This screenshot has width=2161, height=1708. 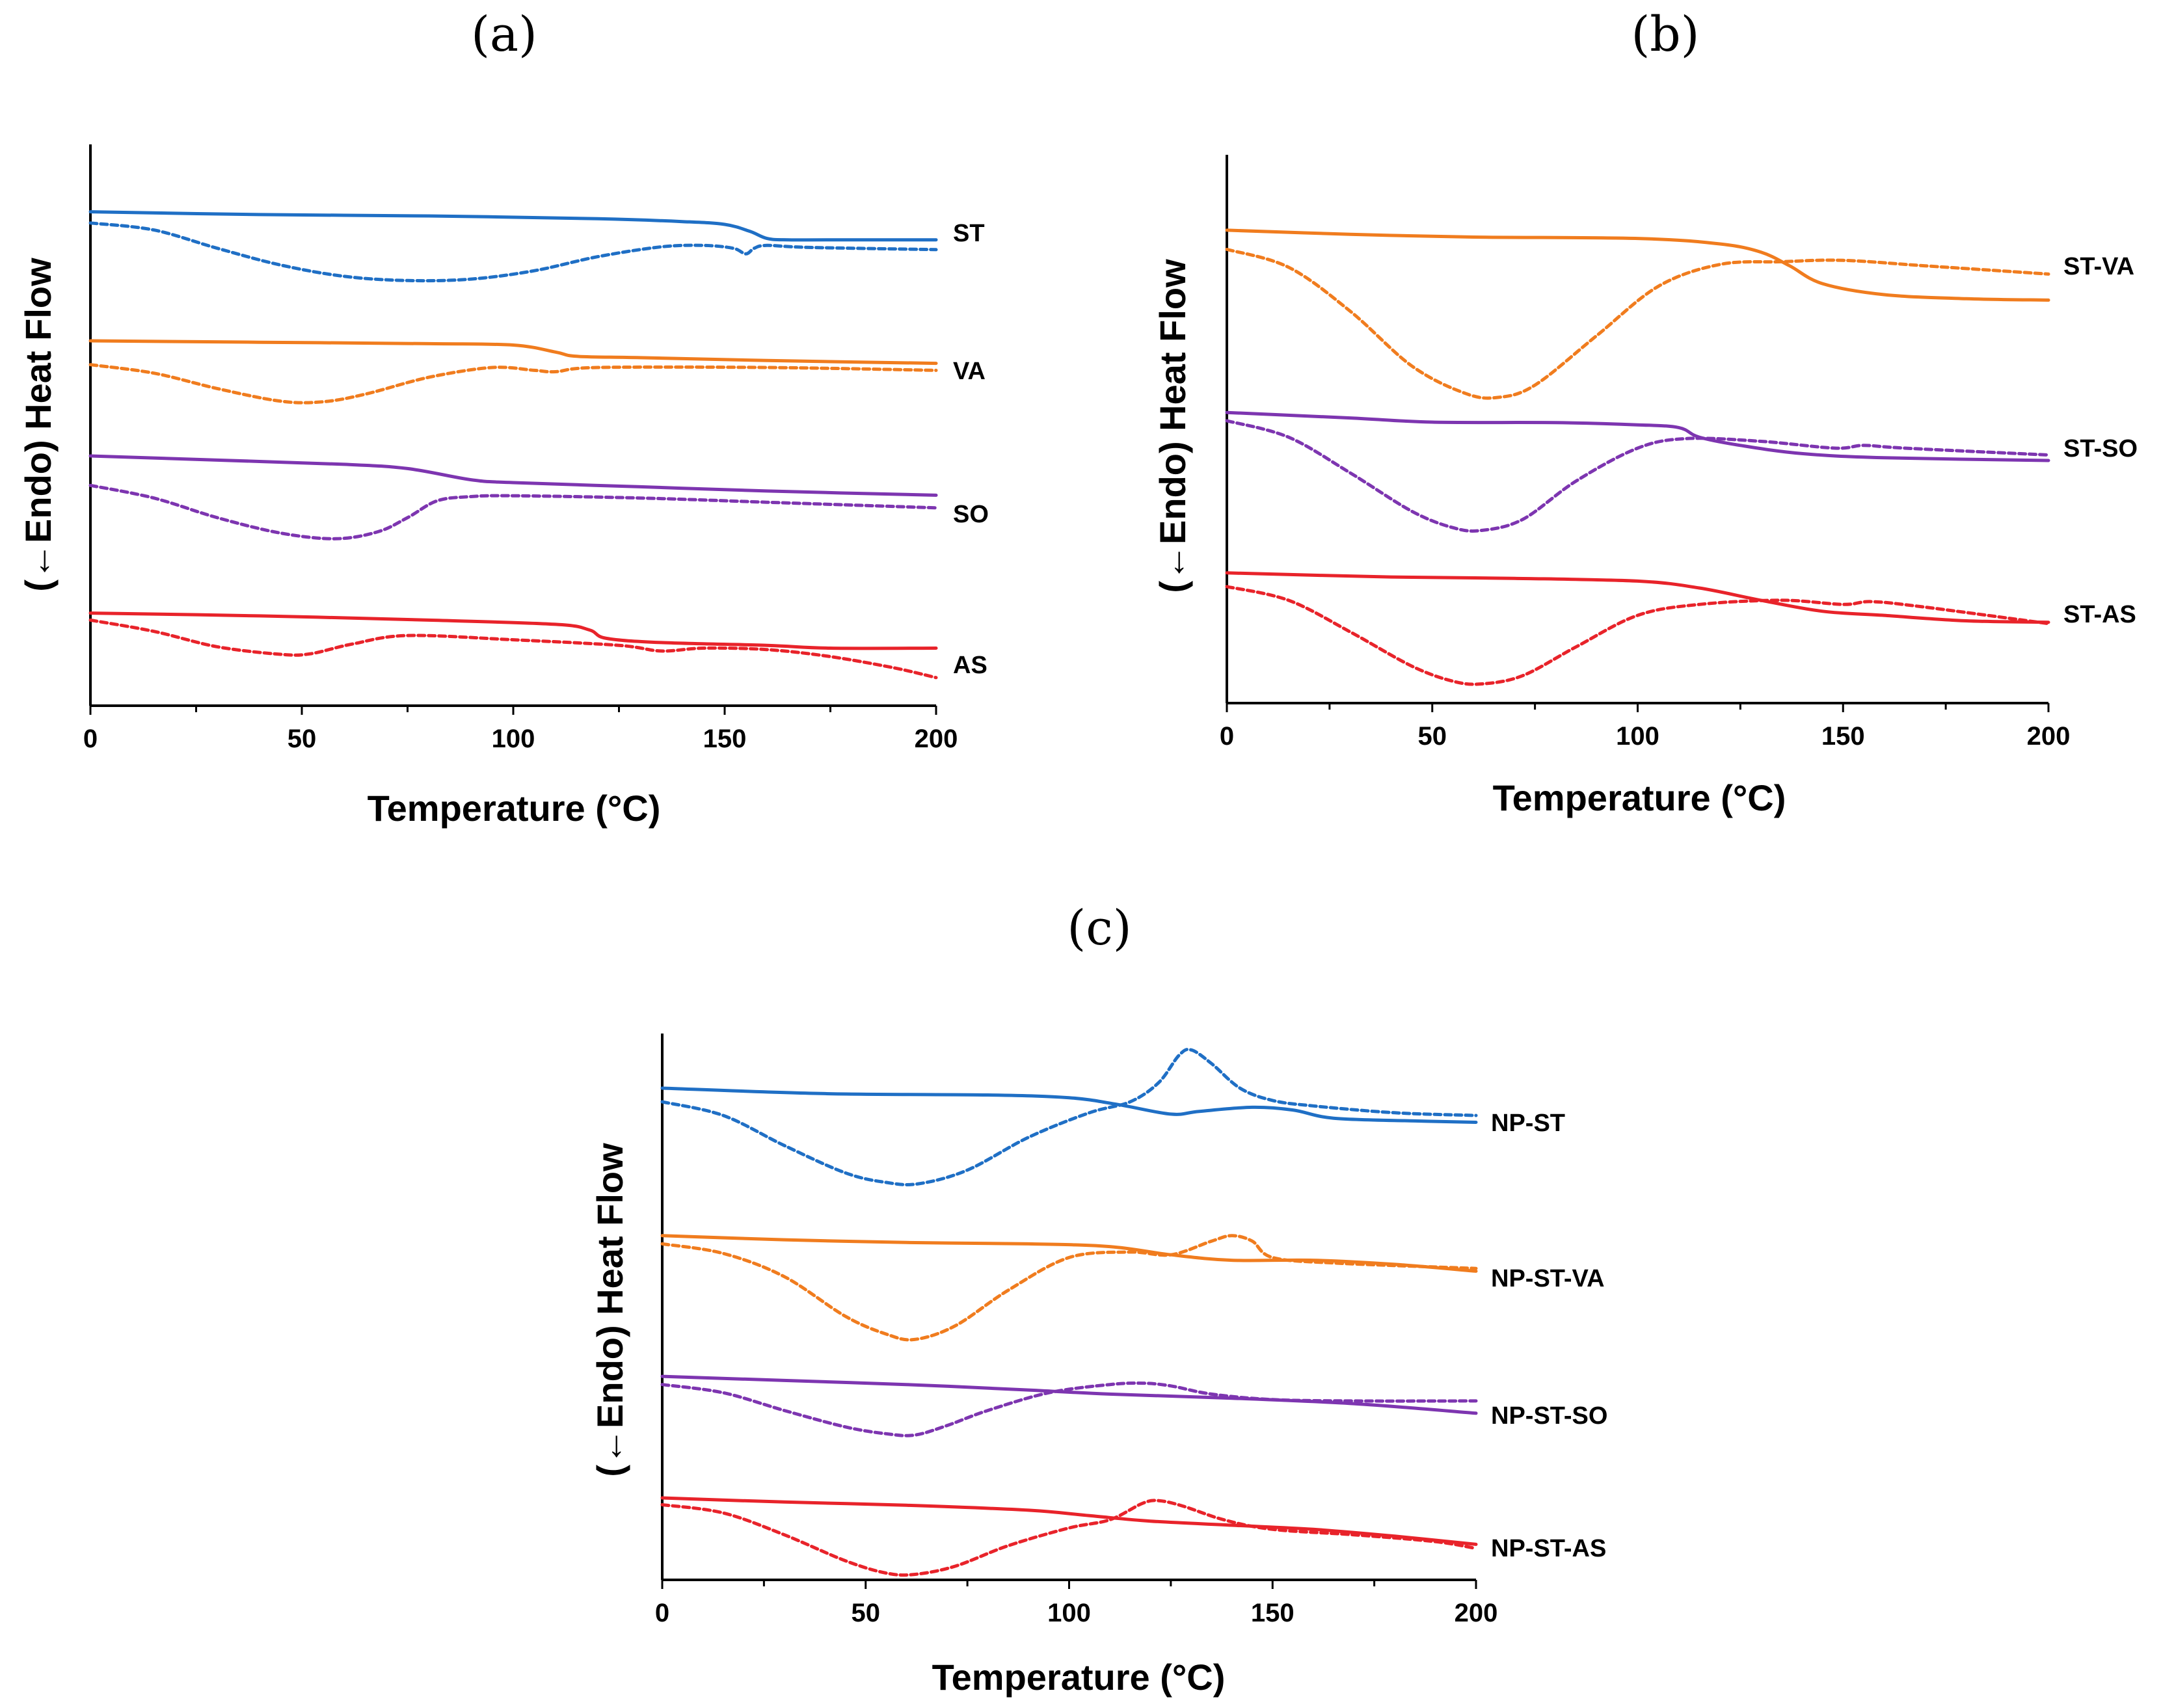 I want to click on x-ticks-a, so click(x=513, y=711).